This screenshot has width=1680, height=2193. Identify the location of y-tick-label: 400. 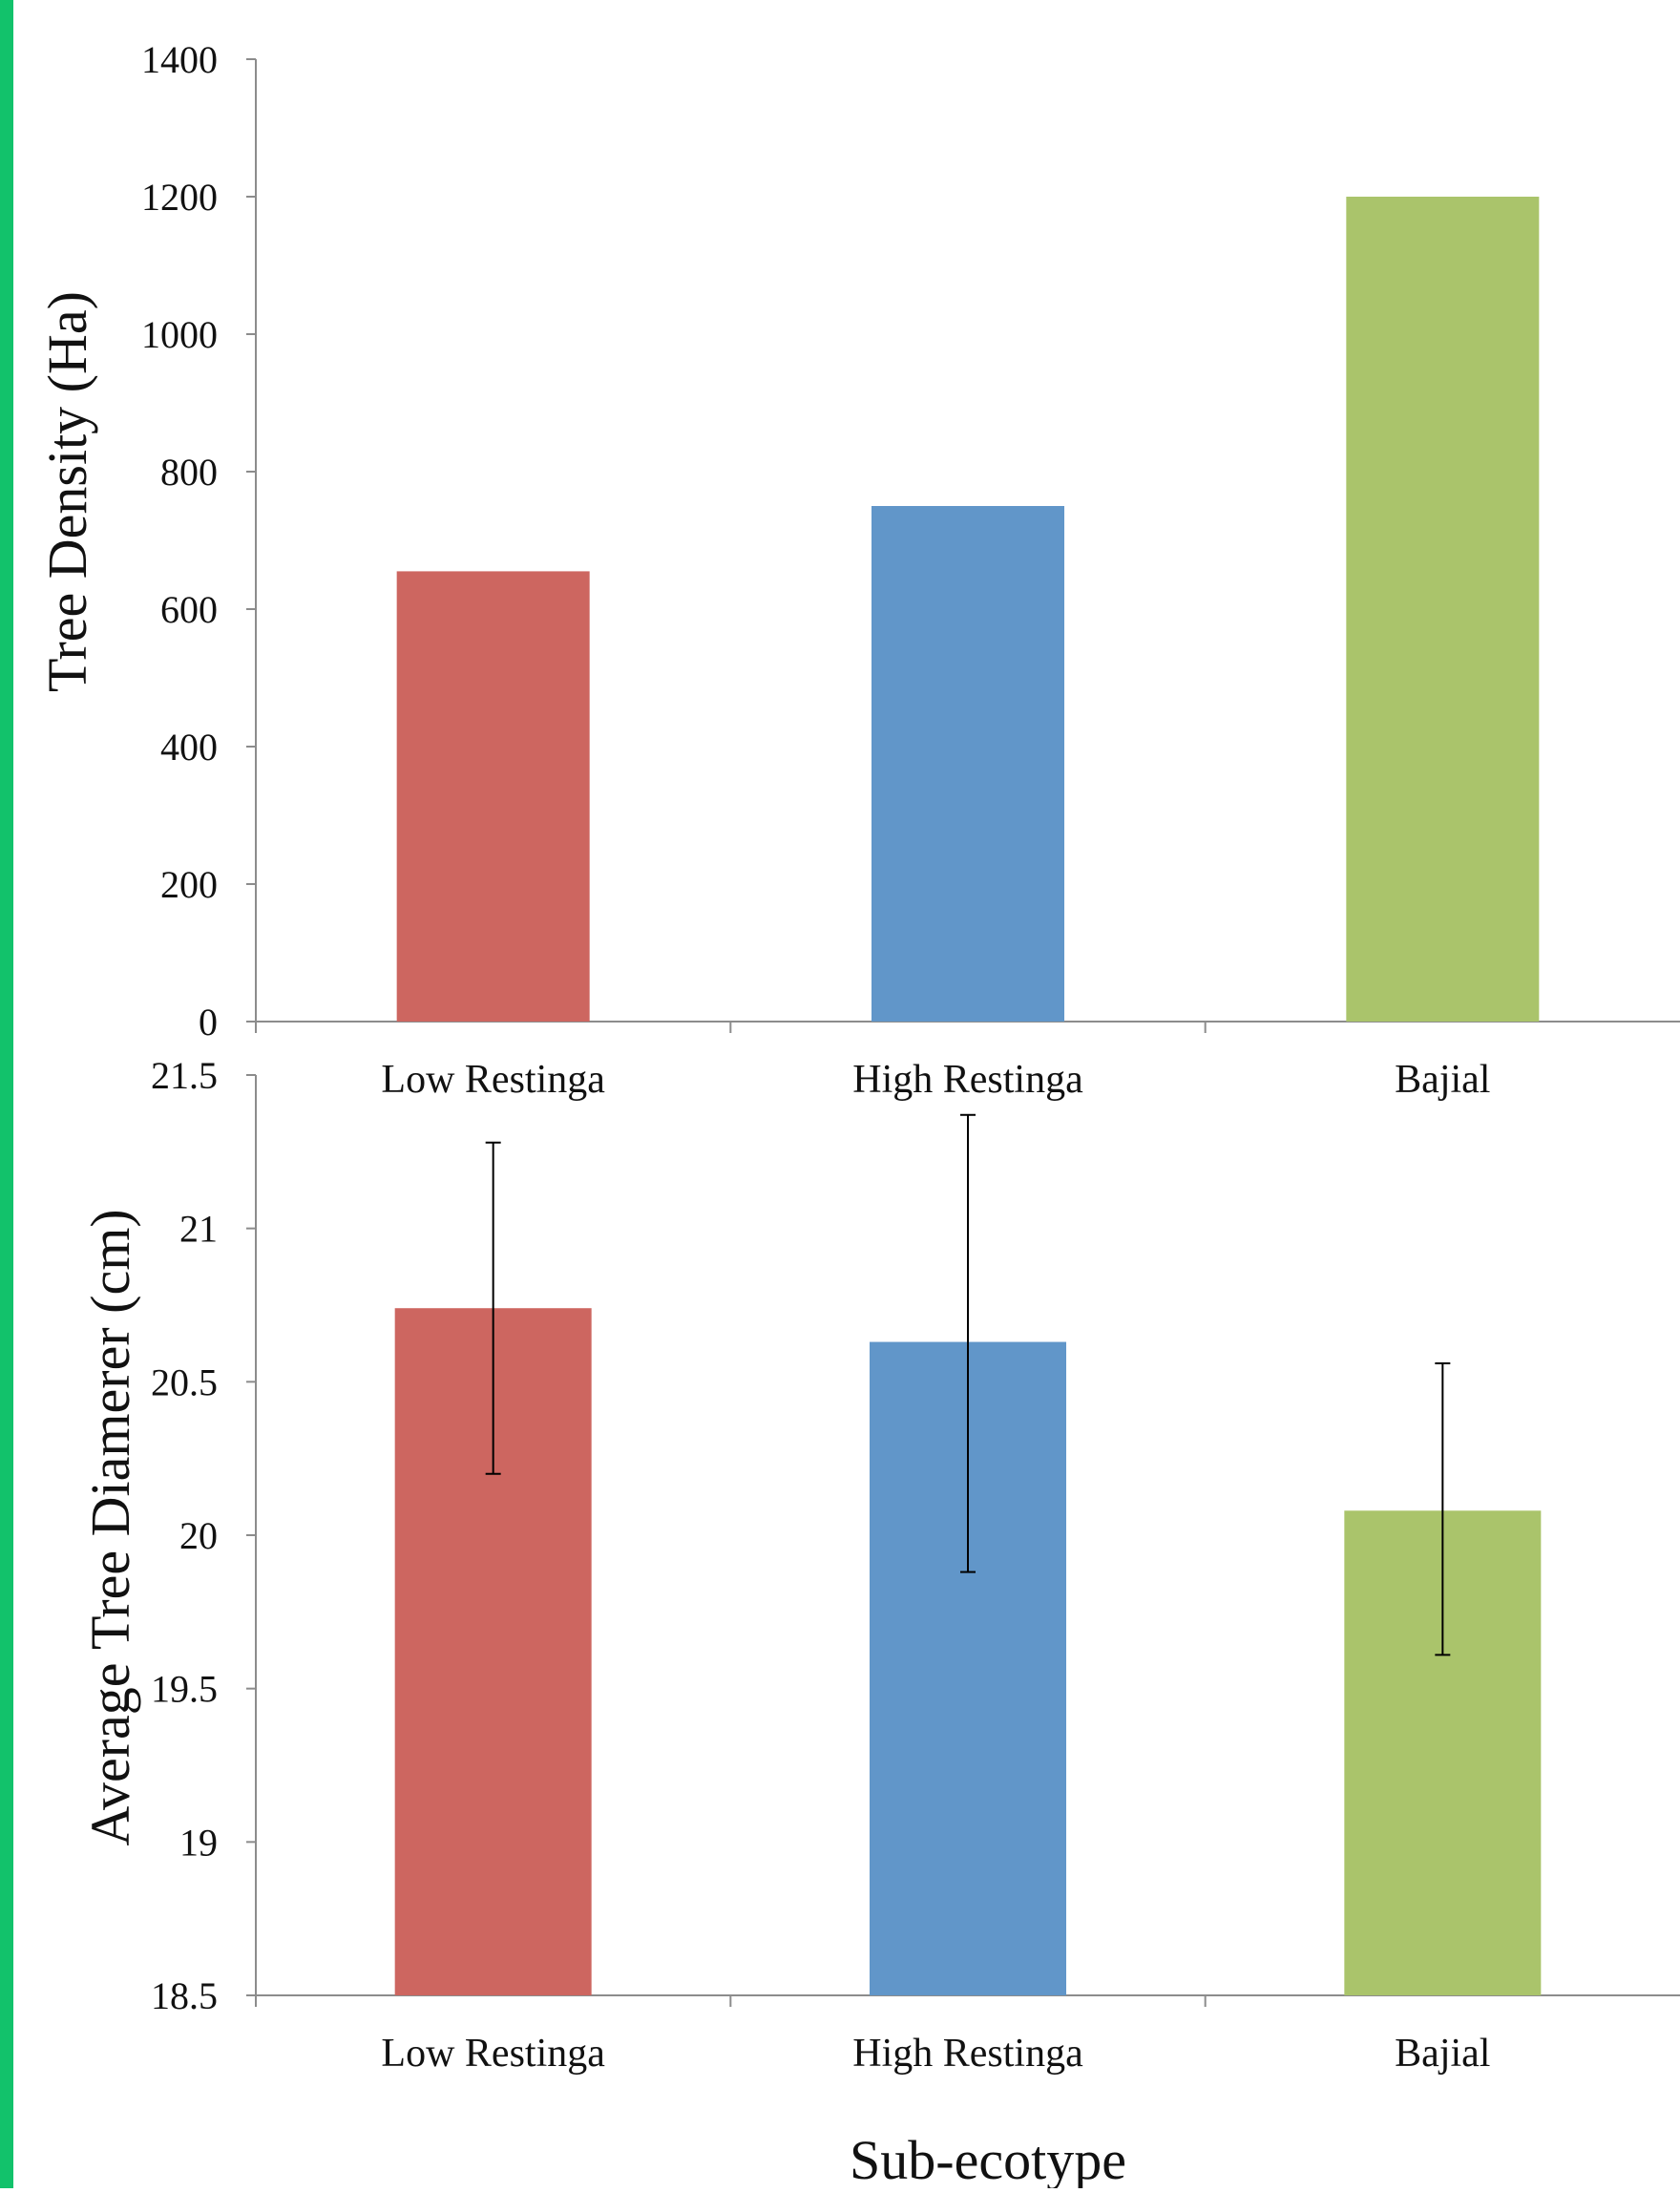
(189, 747).